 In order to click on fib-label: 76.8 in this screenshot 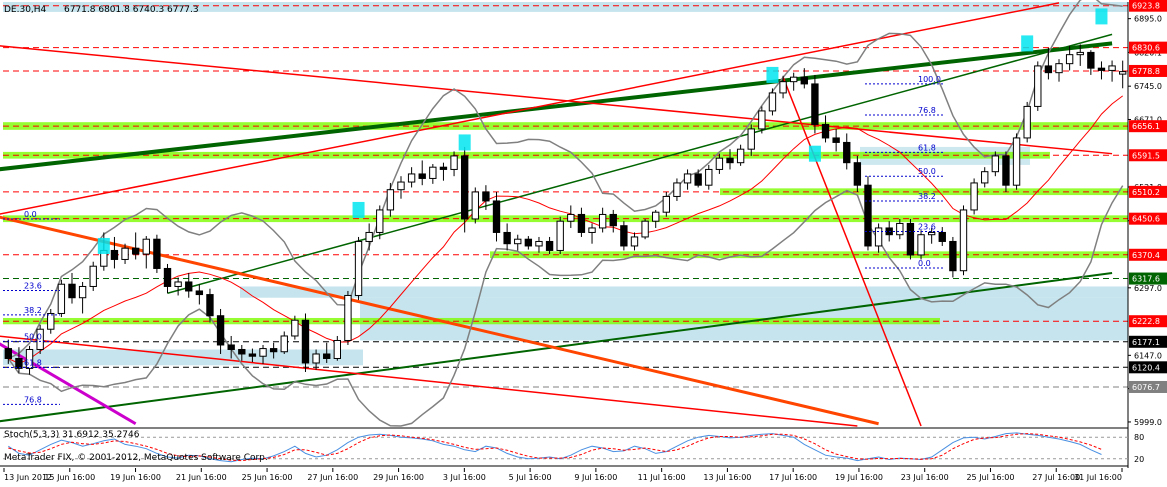, I will do `click(33, 399)`.